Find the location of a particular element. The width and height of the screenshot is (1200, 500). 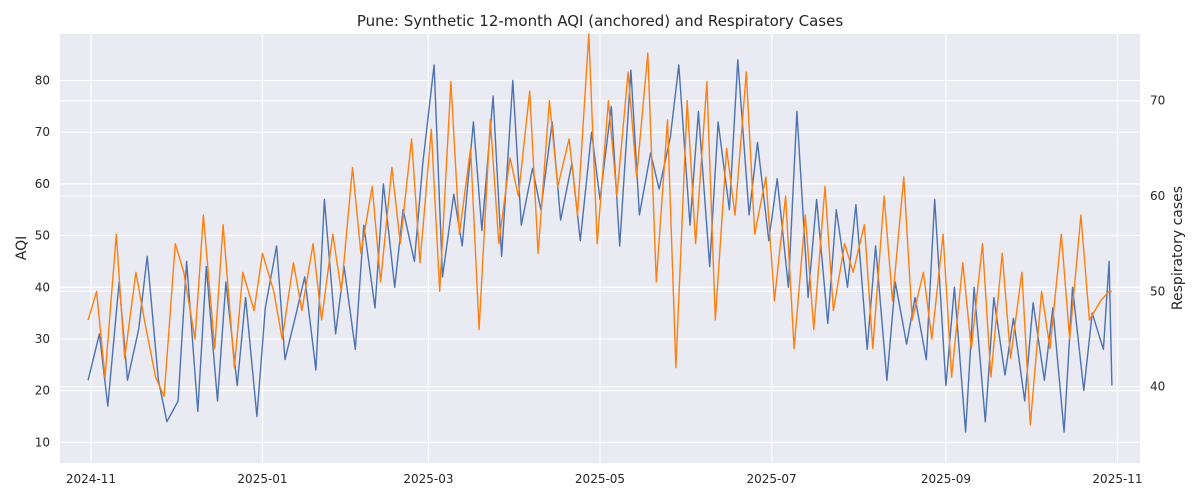

x-tick-label: 2025-09 is located at coordinates (946, 479).